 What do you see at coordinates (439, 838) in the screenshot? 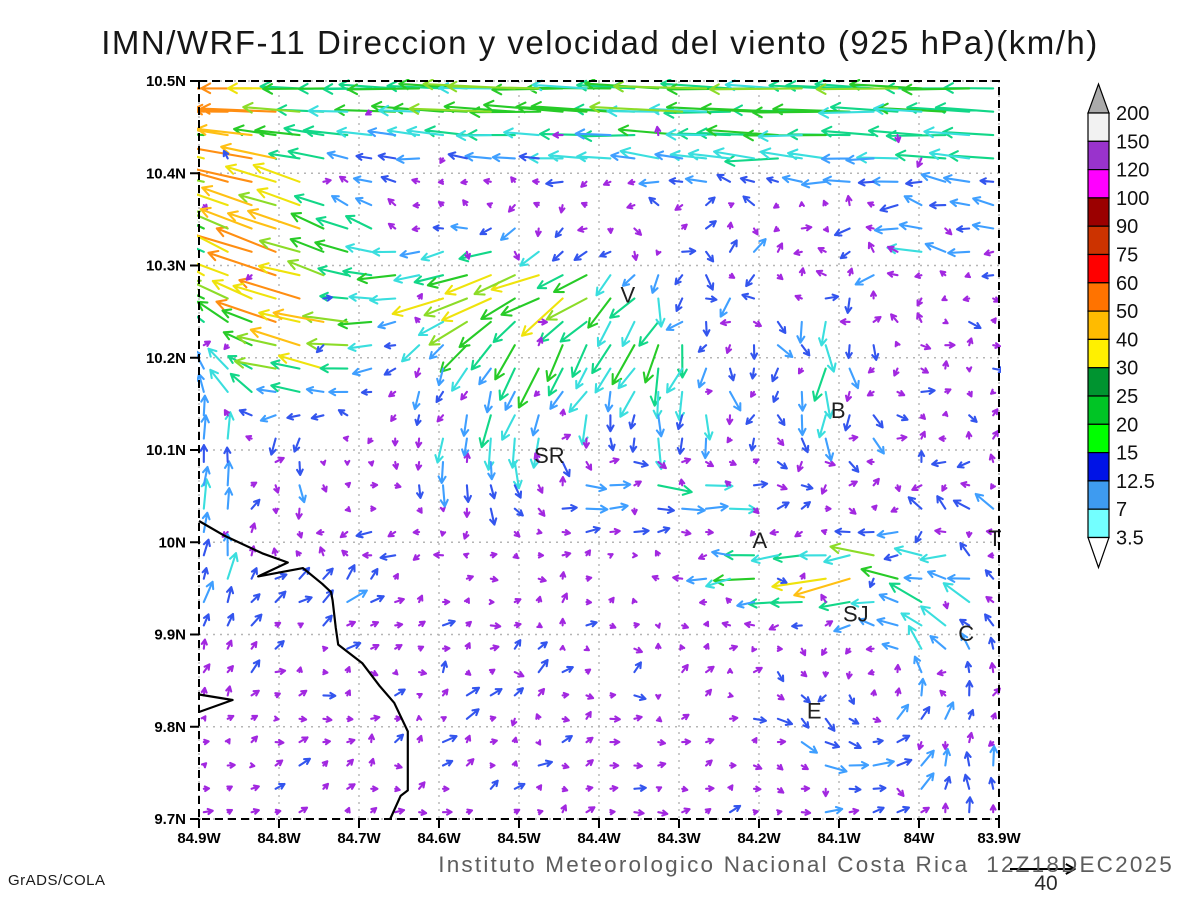
I see `x-tick-label: 84.6W` at bounding box center [439, 838].